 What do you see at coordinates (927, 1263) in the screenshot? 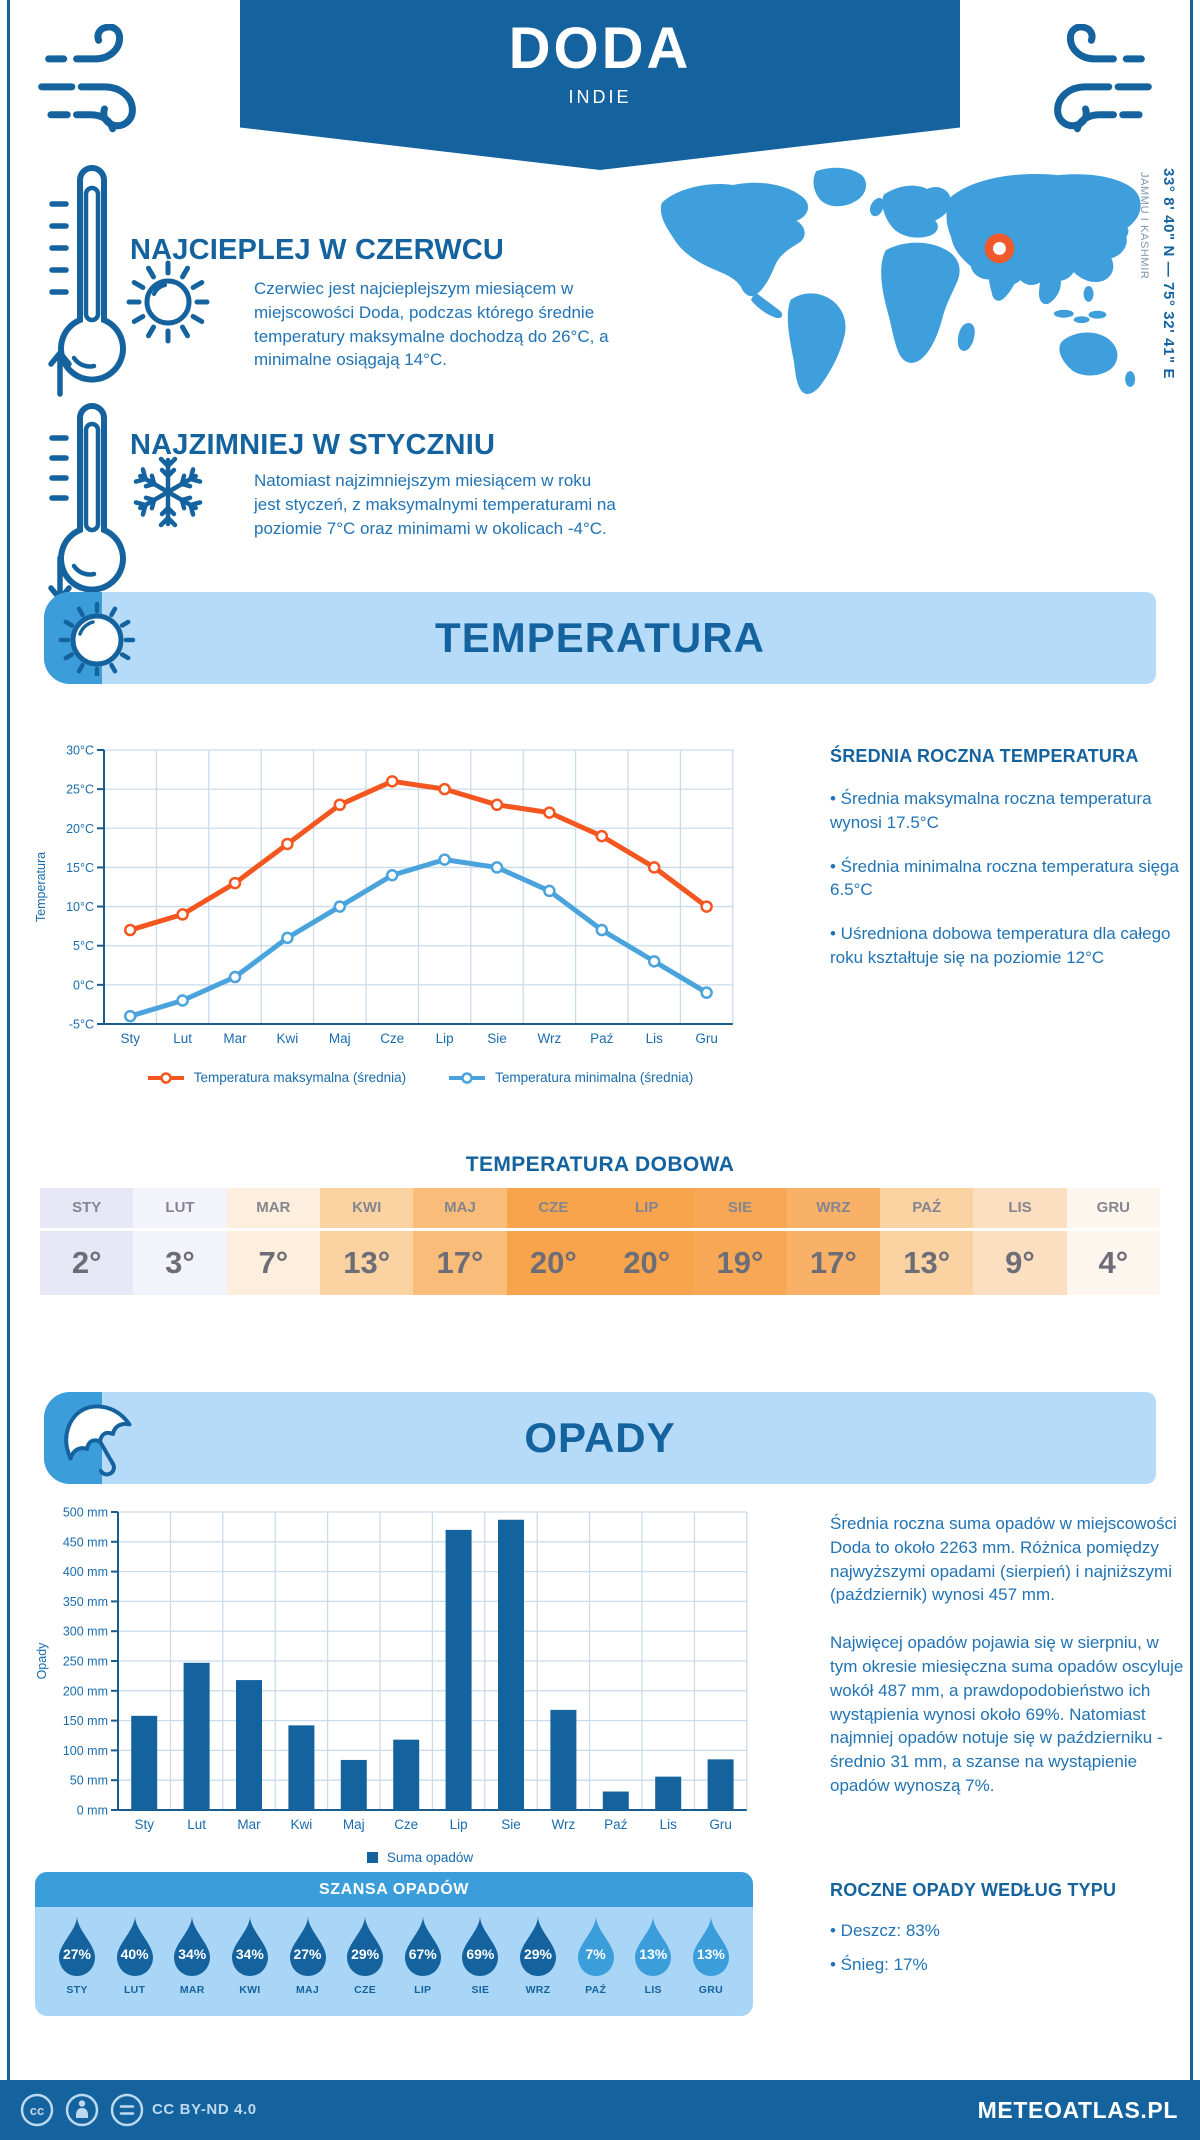
I see `table-temperature-cell: 13°` at bounding box center [927, 1263].